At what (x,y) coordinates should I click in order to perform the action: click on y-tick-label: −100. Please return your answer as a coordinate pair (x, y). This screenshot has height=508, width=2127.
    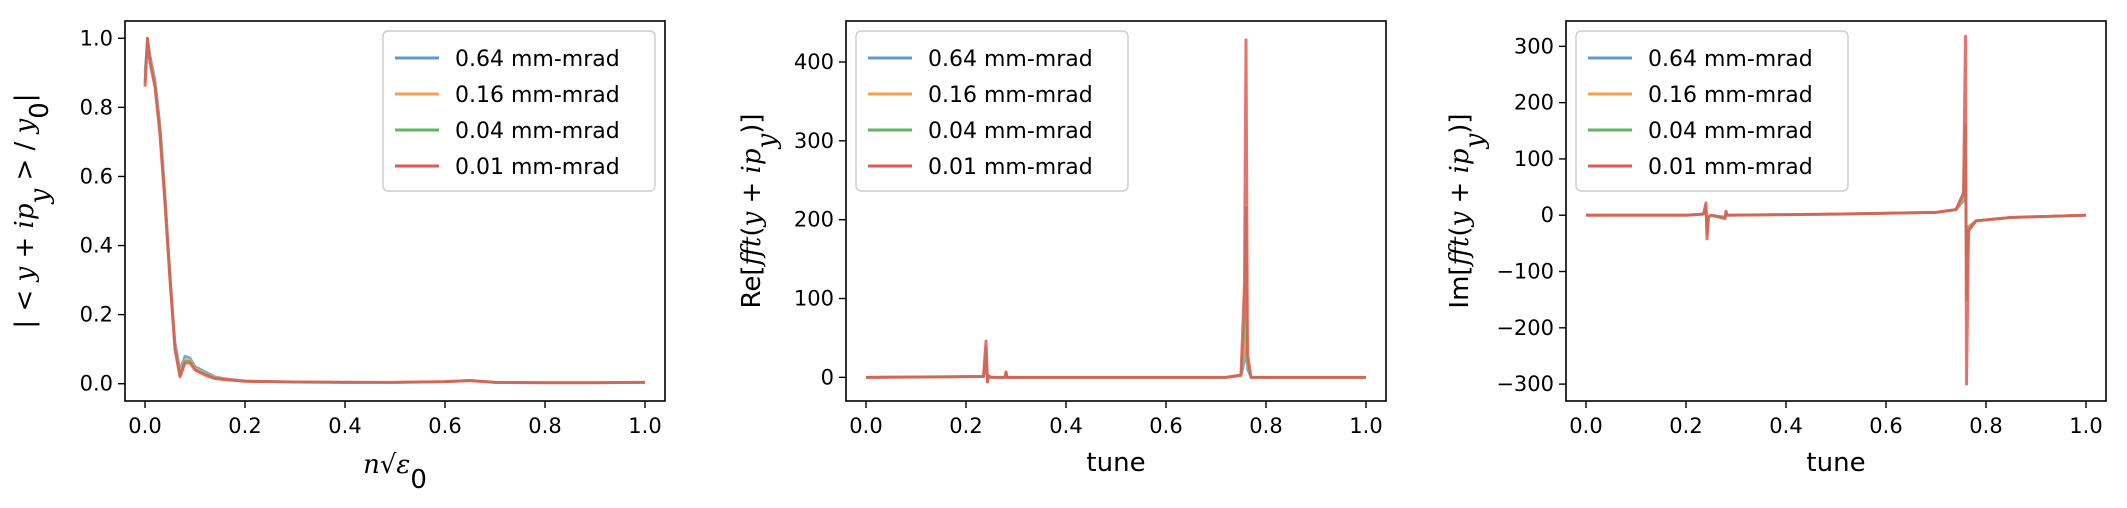
    Looking at the image, I should click on (1525, 272).